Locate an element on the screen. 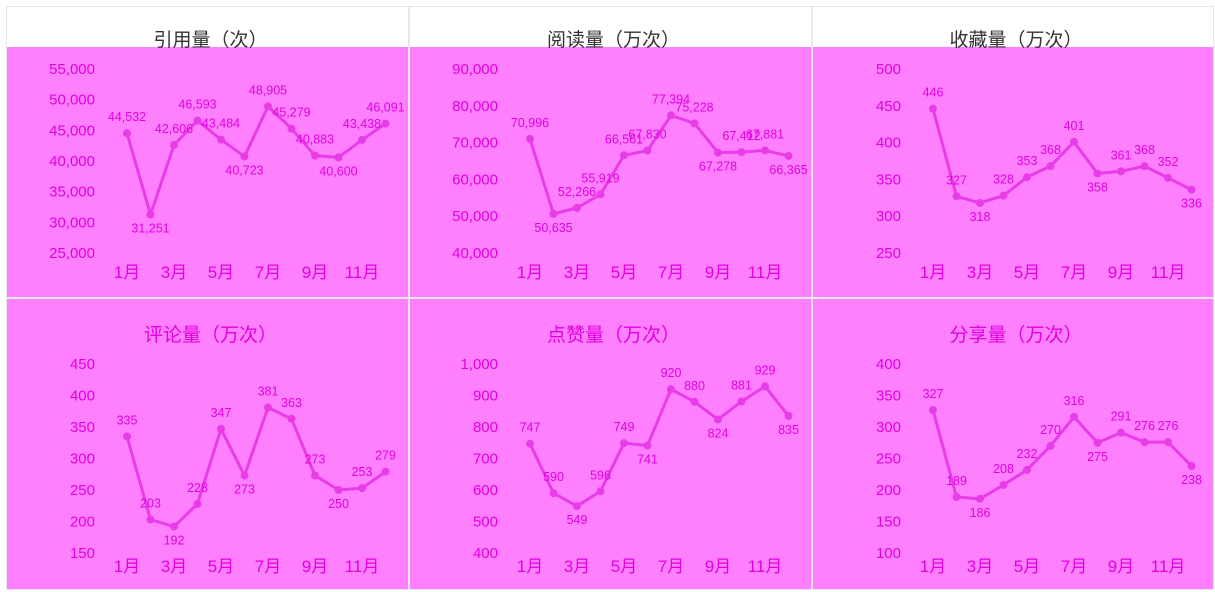  data-label: 50,635 is located at coordinates (553, 228).